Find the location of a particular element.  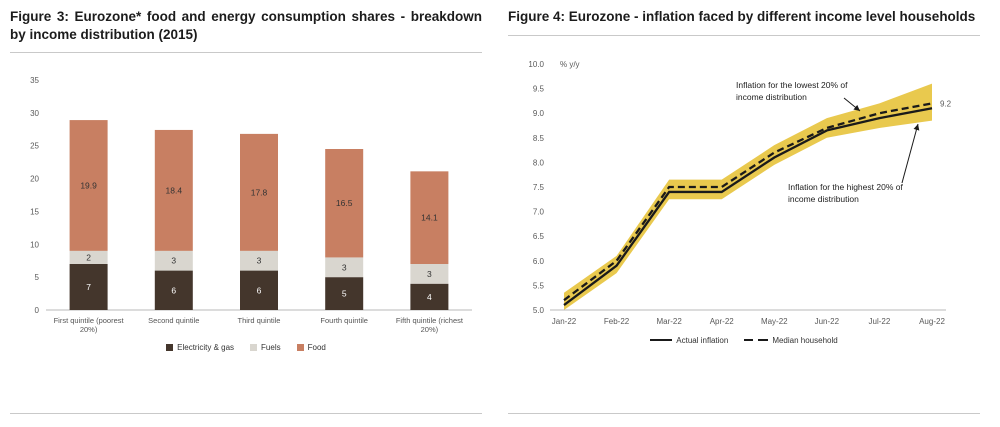

svg-text: 9.5 is located at coordinates (539, 88).